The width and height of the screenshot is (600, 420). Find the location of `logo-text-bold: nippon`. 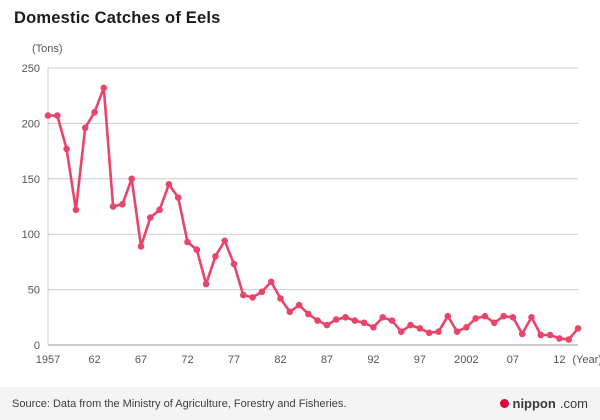

logo-text-bold: nippon is located at coordinates (534, 403).